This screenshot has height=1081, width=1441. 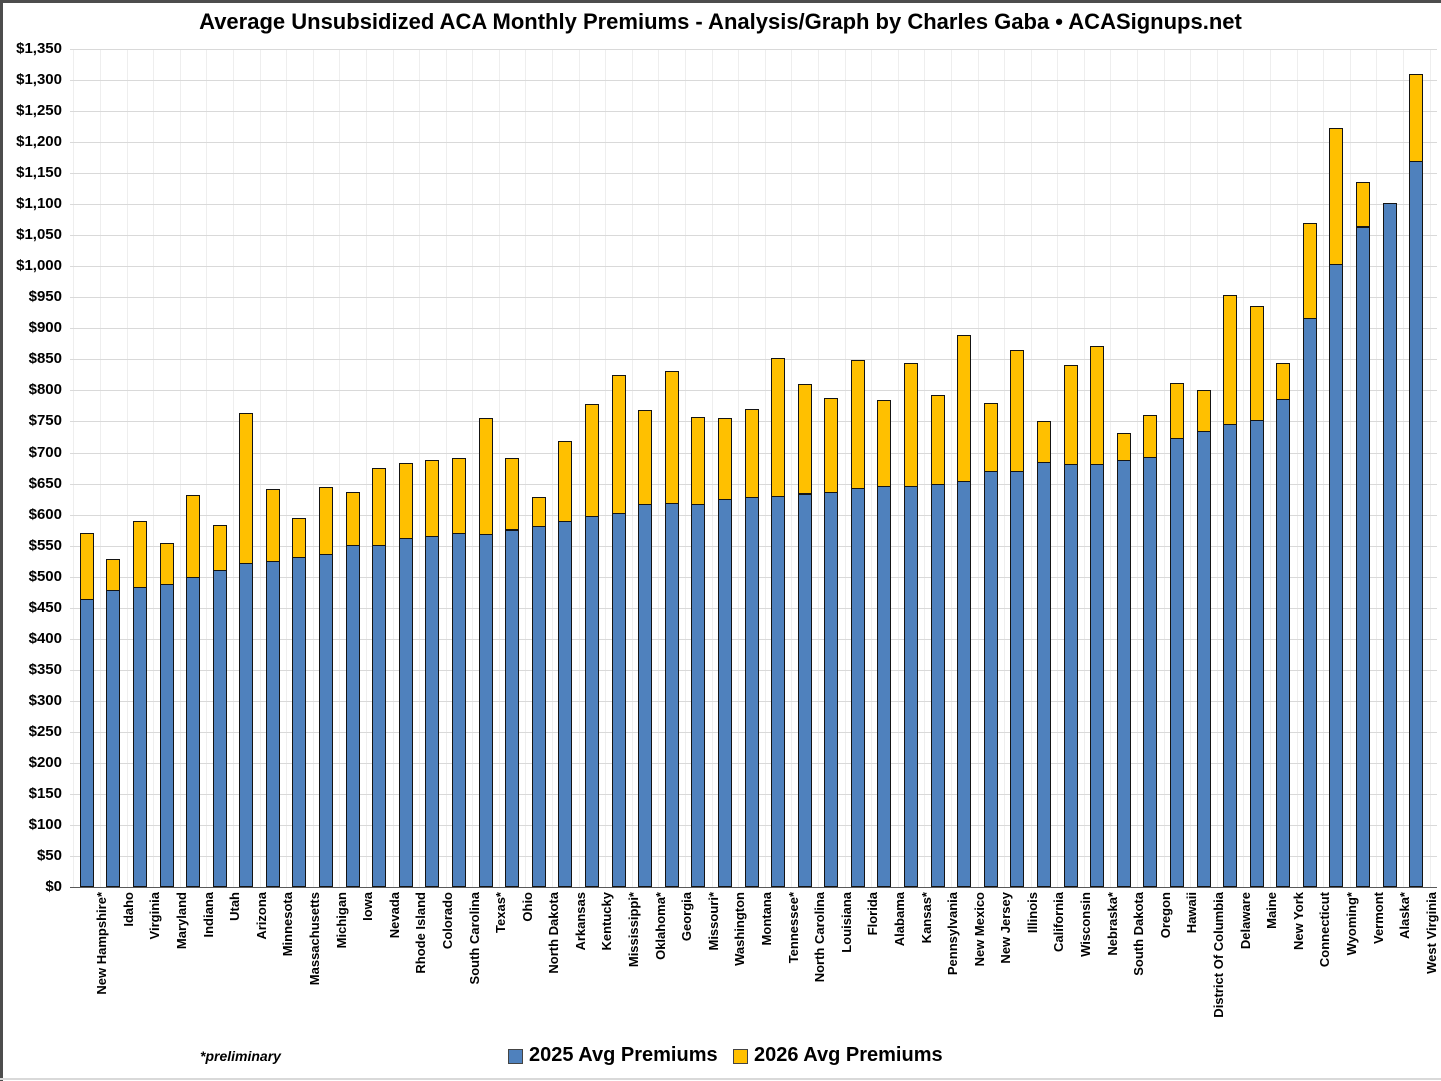 What do you see at coordinates (1203, 658) in the screenshot?
I see `bar-2025-district-of-columbia` at bounding box center [1203, 658].